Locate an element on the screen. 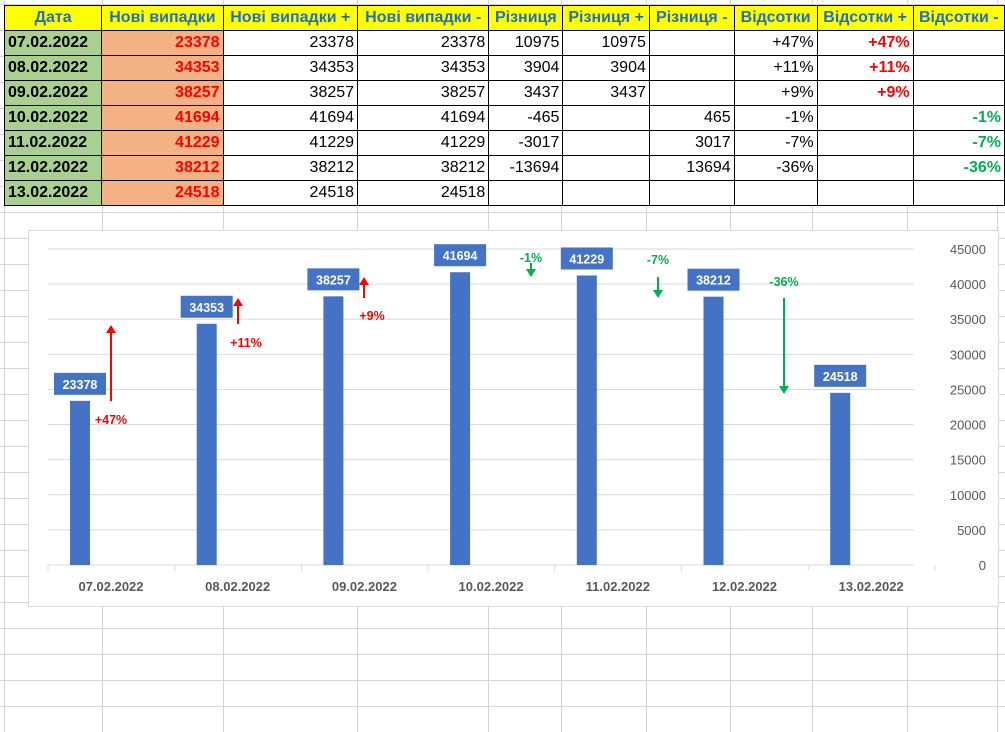 The image size is (1005, 732). column-header: Нові випадки + is located at coordinates (290, 18).